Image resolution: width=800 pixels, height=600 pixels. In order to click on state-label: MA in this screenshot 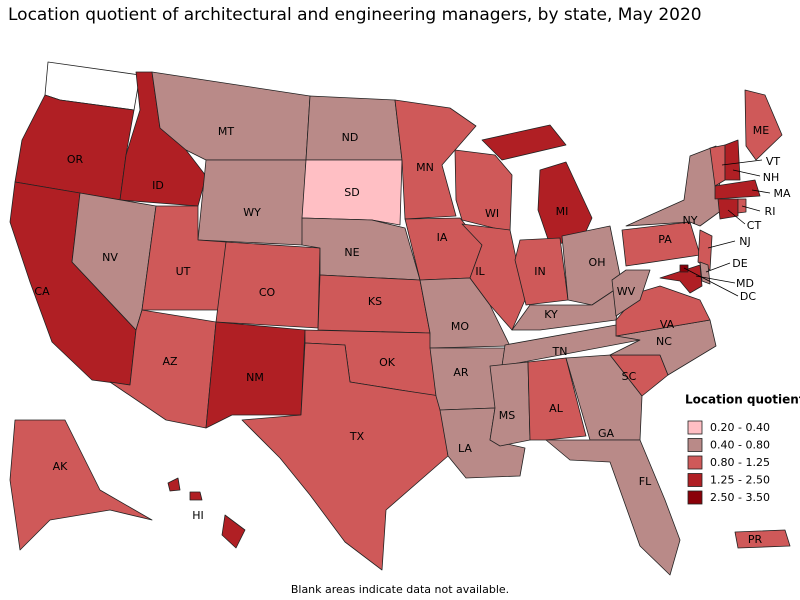, I will do `click(781, 193)`.